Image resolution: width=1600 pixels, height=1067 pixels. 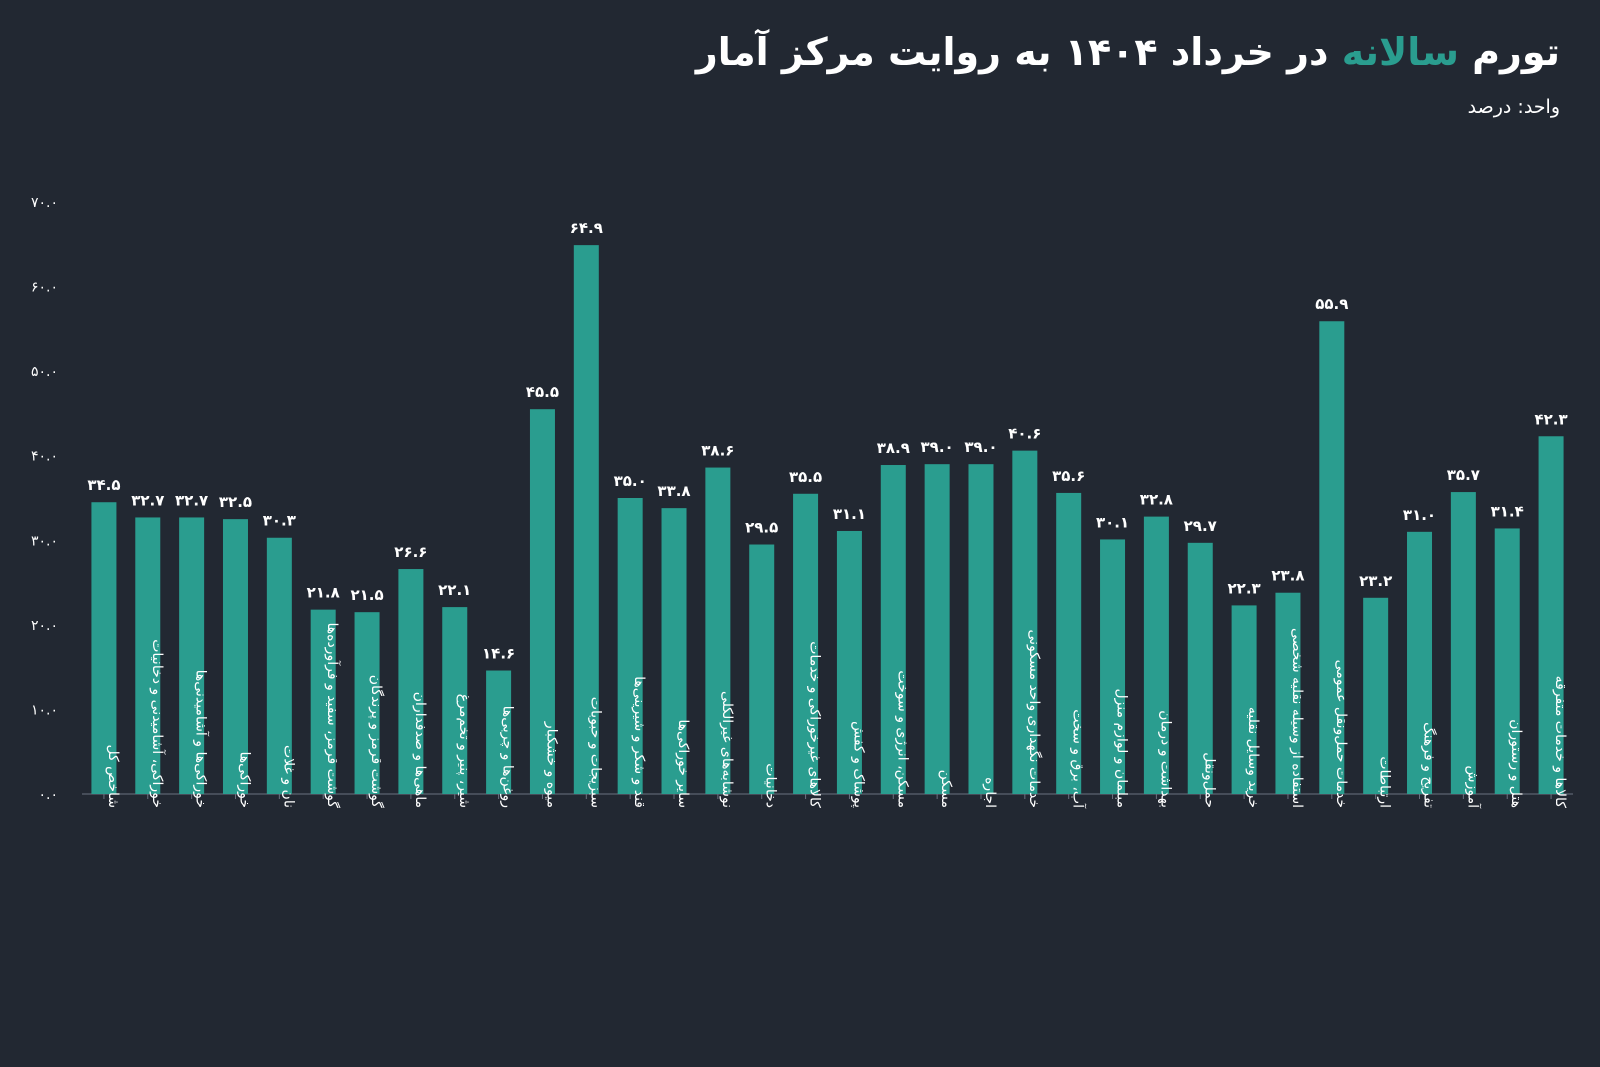 I want to click on x-tick-label: خدمات نگهداری واحد مسکونی, so click(x=1034, y=718).